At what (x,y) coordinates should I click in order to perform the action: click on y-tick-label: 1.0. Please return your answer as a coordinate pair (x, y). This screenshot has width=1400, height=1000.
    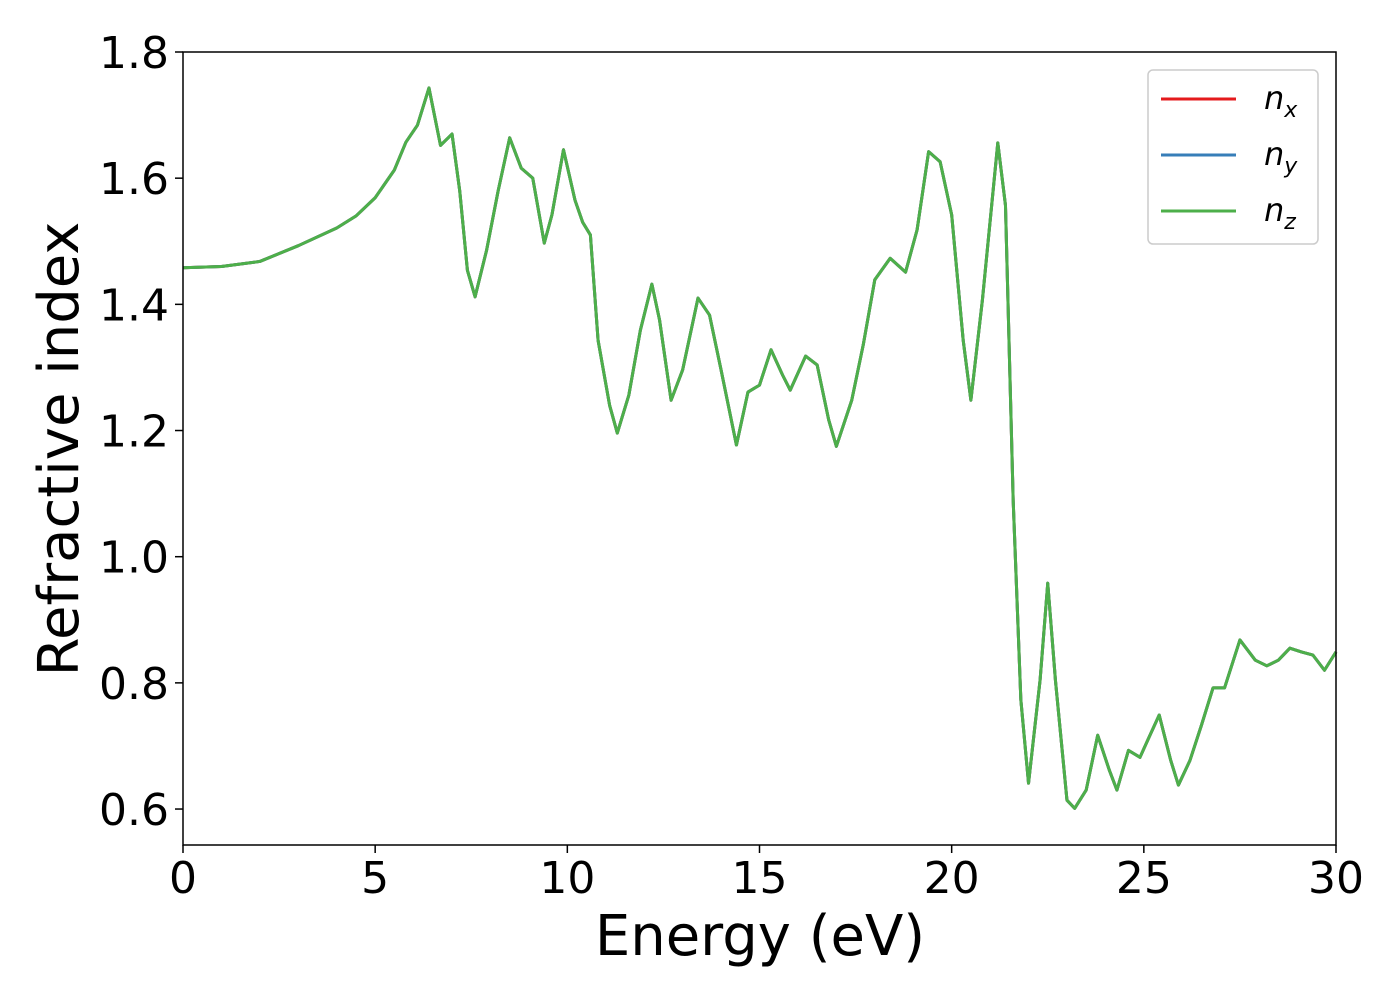
    Looking at the image, I should click on (134, 558).